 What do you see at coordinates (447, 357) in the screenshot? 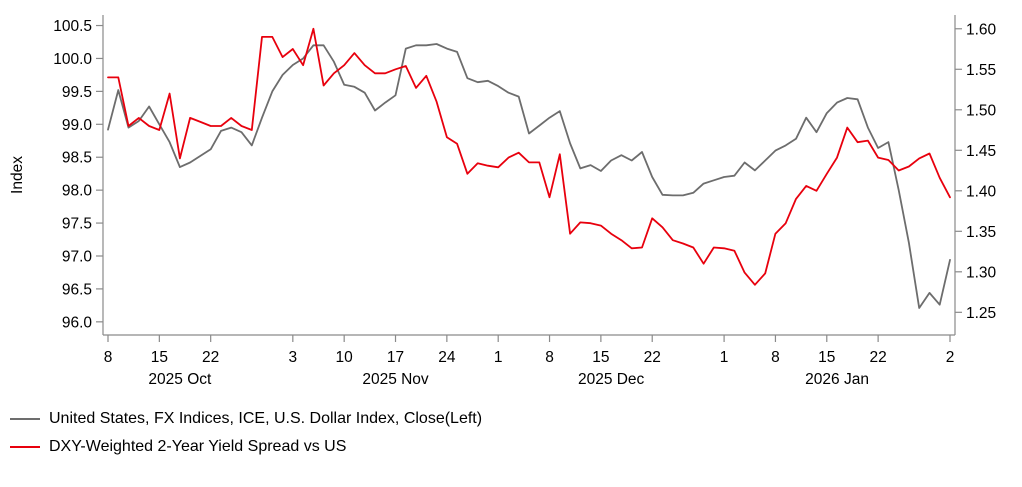
I see `x-axis-tick-label: 24` at bounding box center [447, 357].